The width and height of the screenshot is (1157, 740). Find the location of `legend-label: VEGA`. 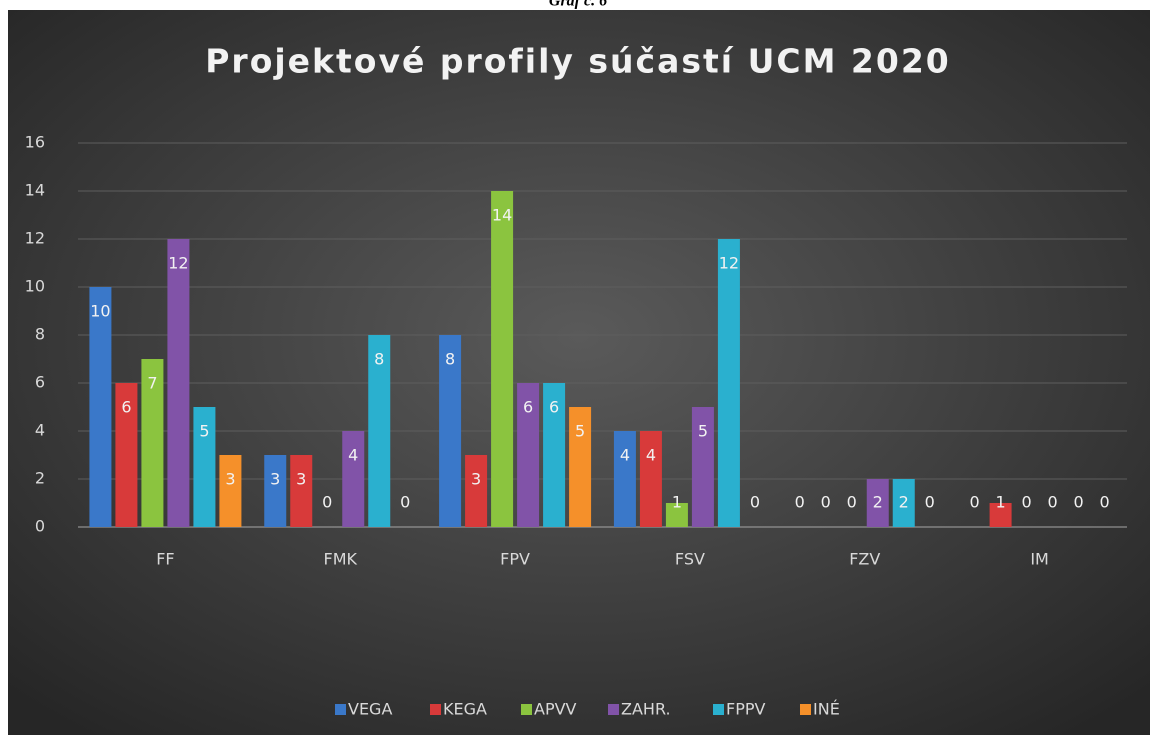

legend-label: VEGA is located at coordinates (370, 709).